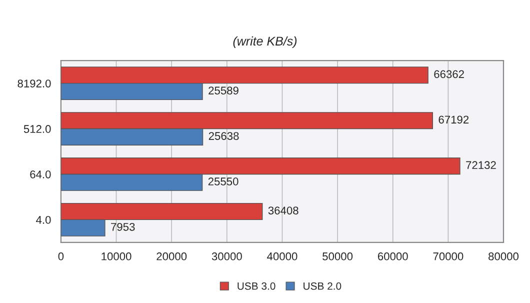  I want to click on data-label: 67192, so click(453, 120).